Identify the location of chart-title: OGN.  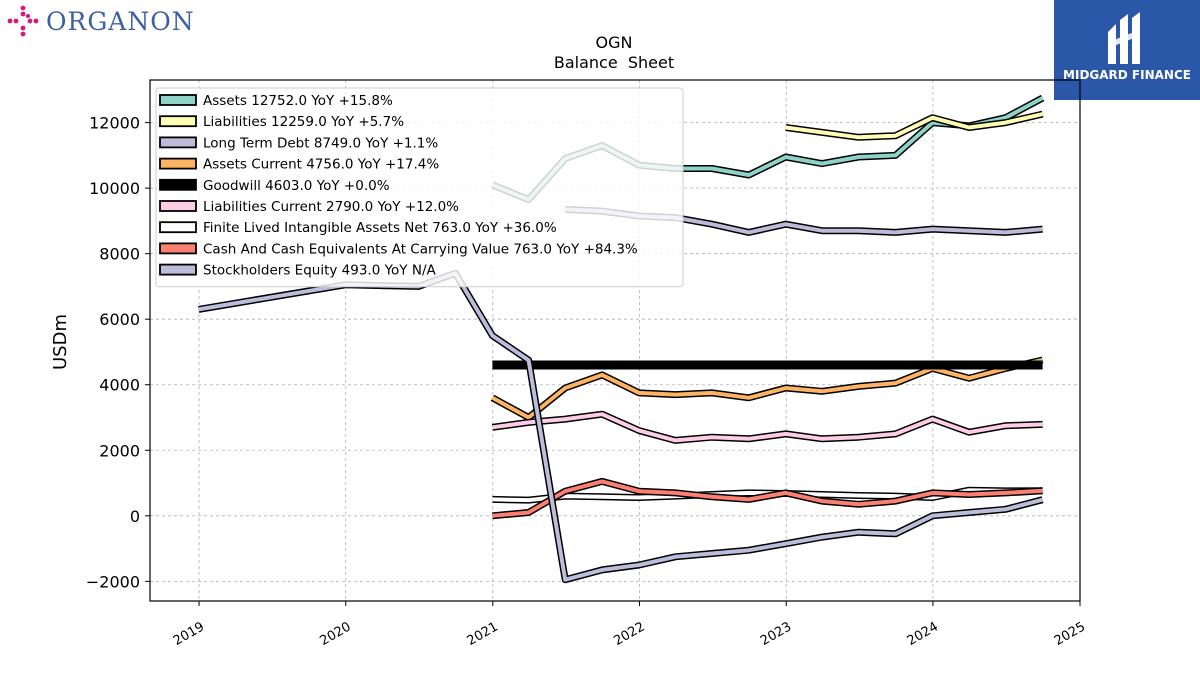
(614, 42).